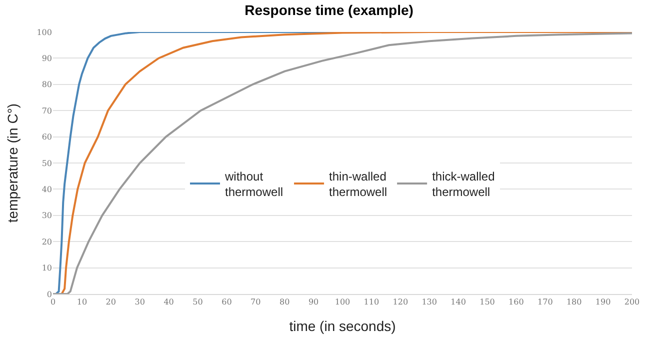  What do you see at coordinates (44, 32) in the screenshot?
I see `y-tick-label: 100` at bounding box center [44, 32].